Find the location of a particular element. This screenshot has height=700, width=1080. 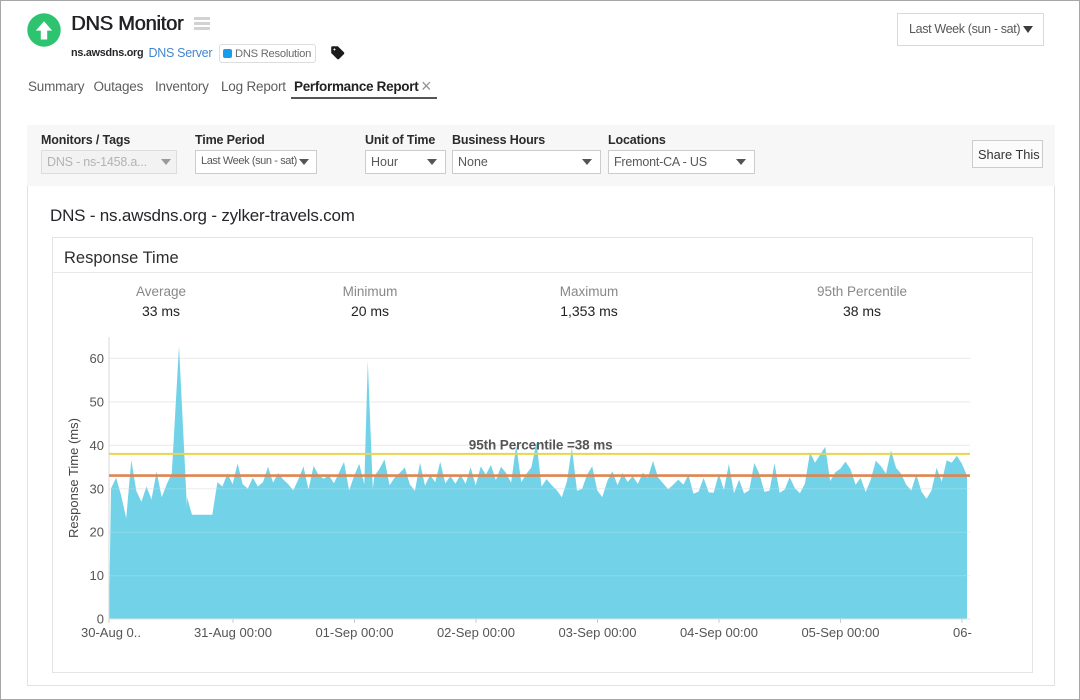

svg-text: 06- is located at coordinates (962, 632).